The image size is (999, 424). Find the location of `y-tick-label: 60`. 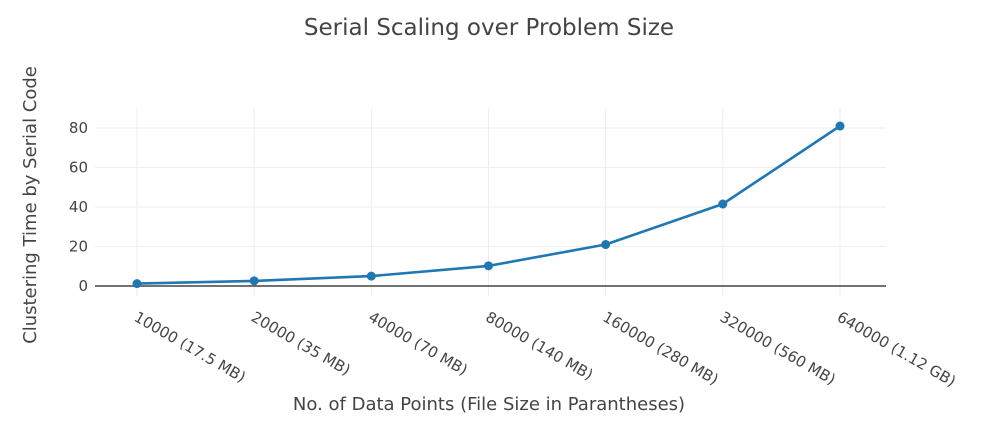

y-tick-label: 60 is located at coordinates (78, 168).